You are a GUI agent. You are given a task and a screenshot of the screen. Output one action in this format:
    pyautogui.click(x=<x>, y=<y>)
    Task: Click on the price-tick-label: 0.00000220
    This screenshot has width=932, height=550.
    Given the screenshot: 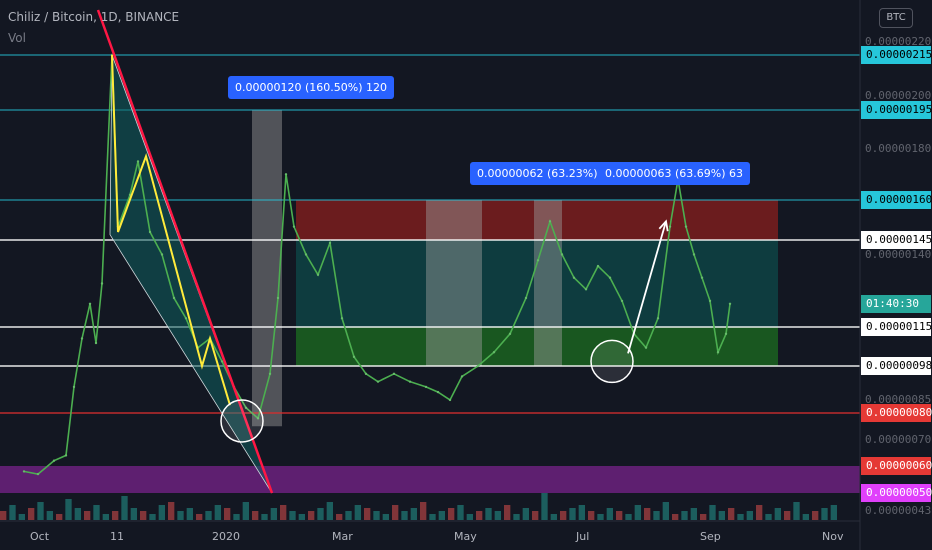 What is the action you would take?
    pyautogui.click(x=898, y=41)
    